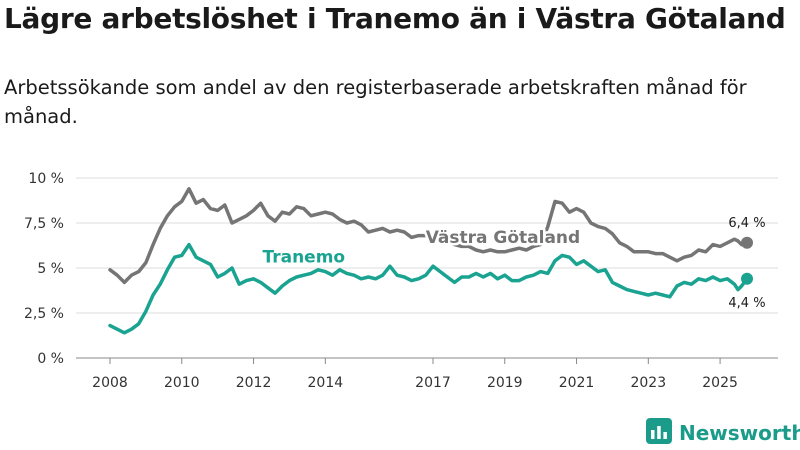 The height and width of the screenshot is (450, 800). What do you see at coordinates (513, 263) in the screenshot?
I see `label-layer: 6,4 % 4,4 % Västra Götaland Tranemo` at bounding box center [513, 263].